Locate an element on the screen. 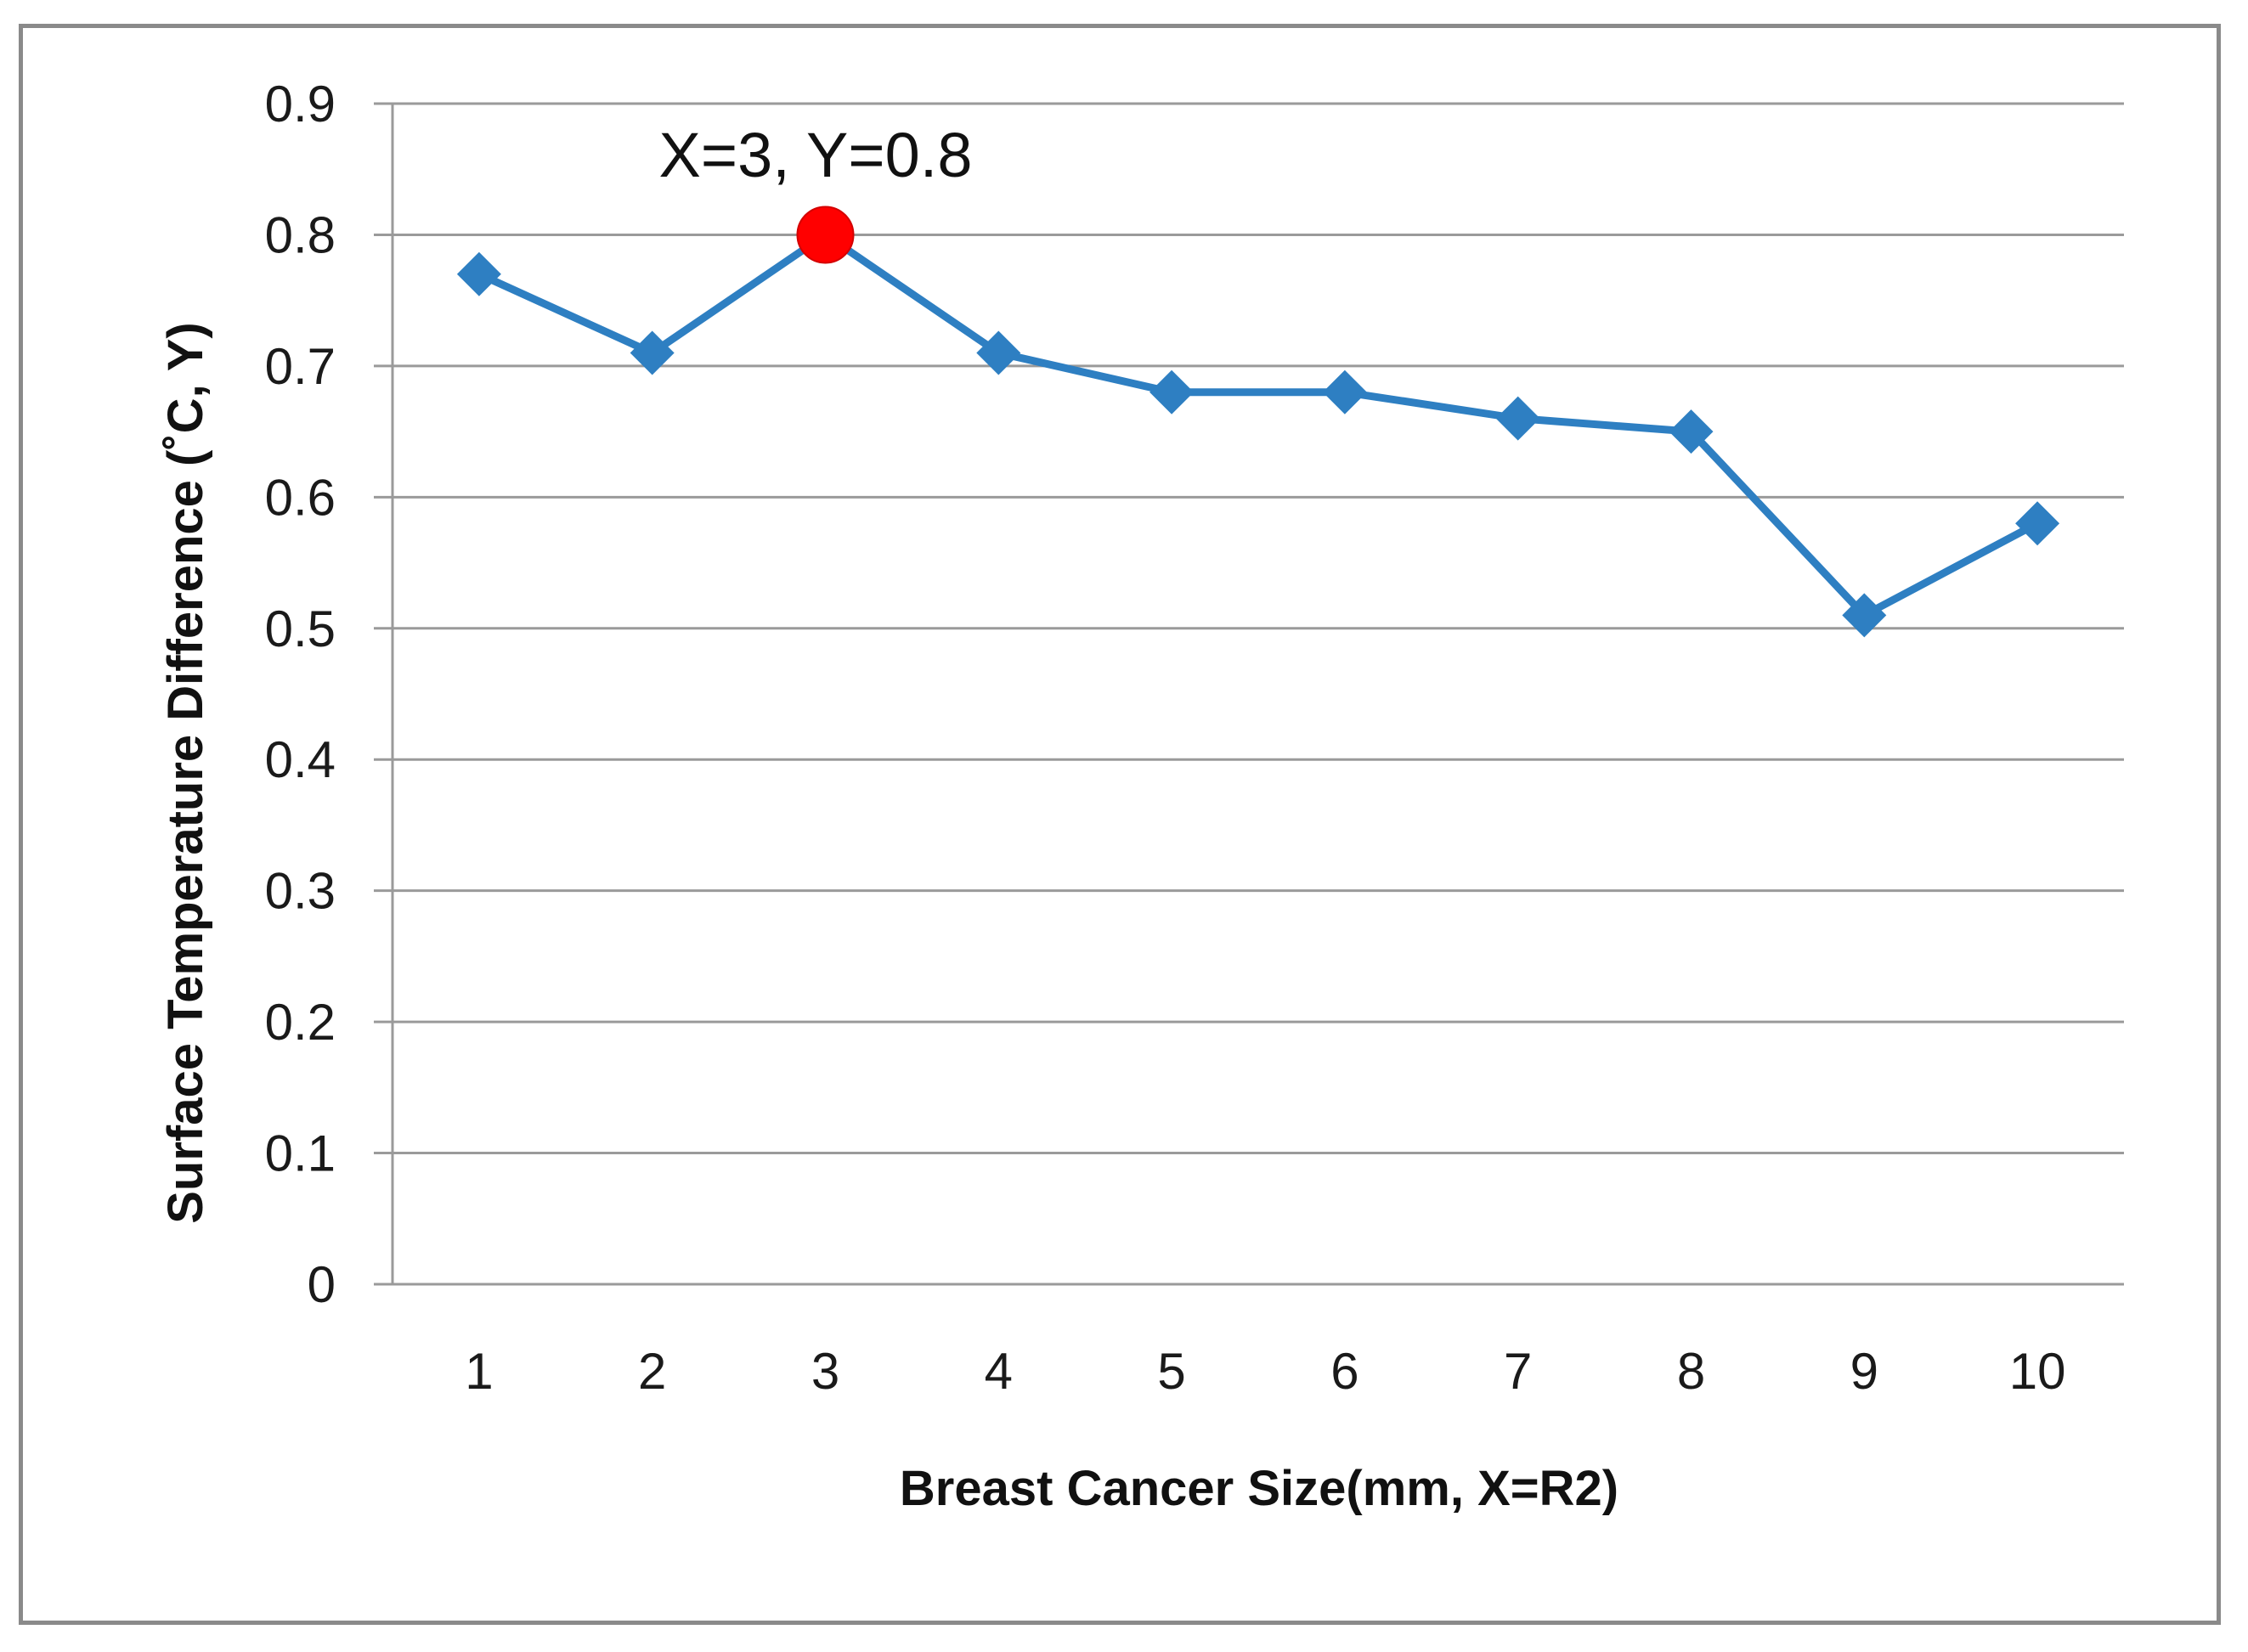 The image size is (2248, 1652). y-tick-label: 0.5 is located at coordinates (300, 628).